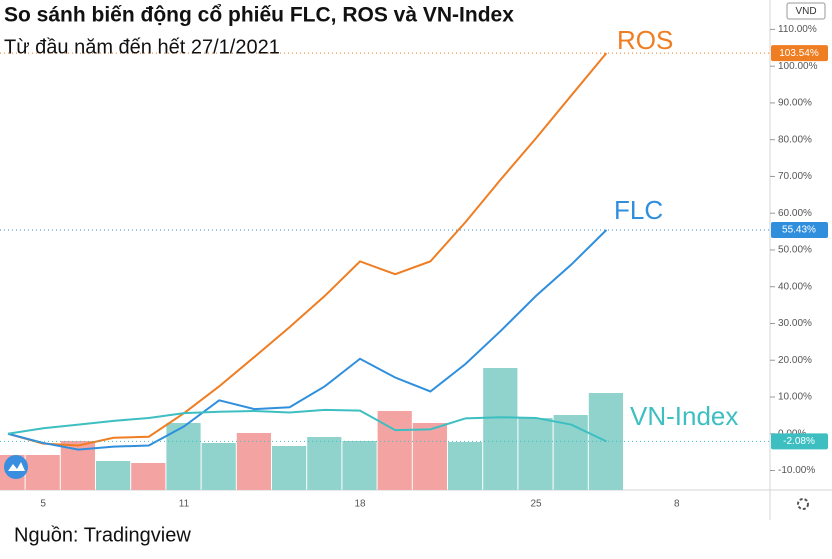  What do you see at coordinates (645, 40) in the screenshot?
I see `series-name: ROS` at bounding box center [645, 40].